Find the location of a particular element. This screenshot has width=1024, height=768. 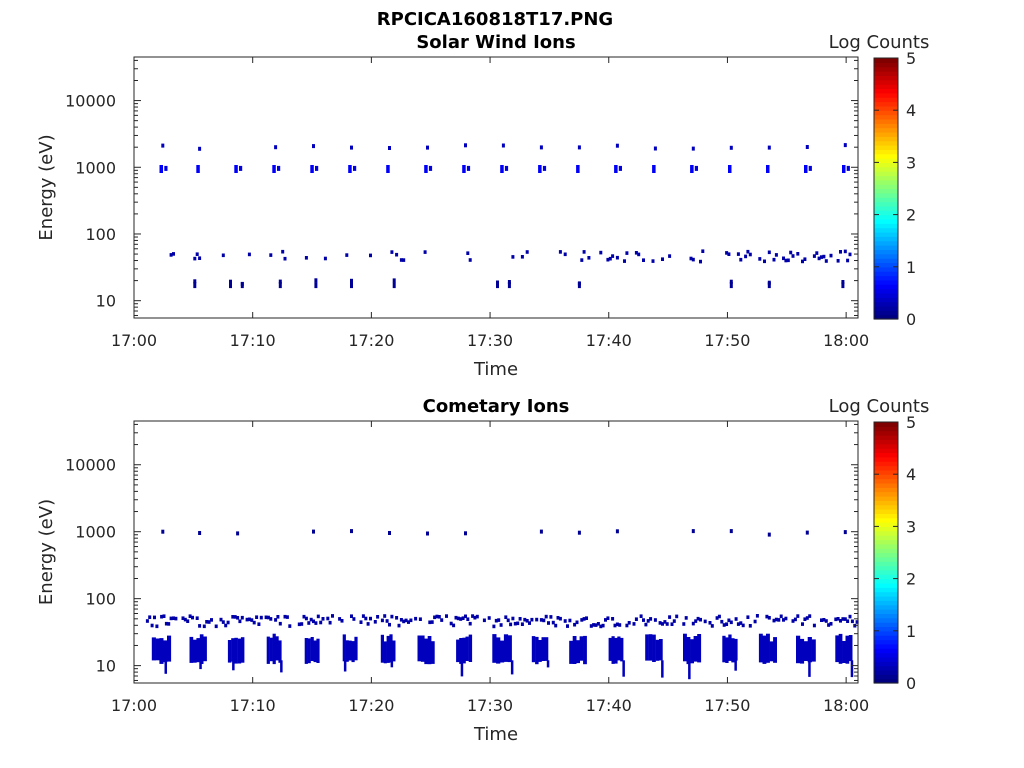

x-axis-label: Time is located at coordinates (495, 369).